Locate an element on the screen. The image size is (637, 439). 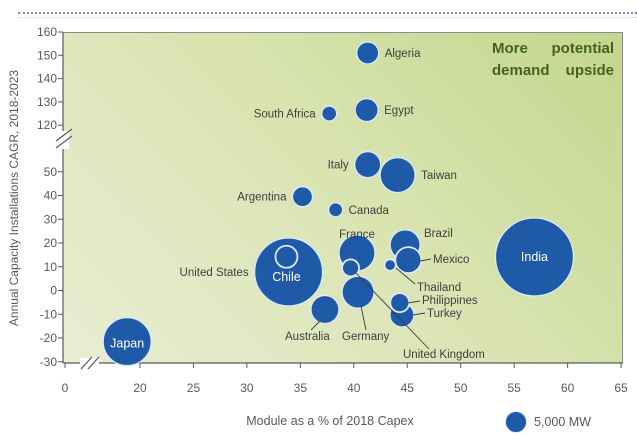
leader-line-united-kingdom is located at coordinates (392, 310).